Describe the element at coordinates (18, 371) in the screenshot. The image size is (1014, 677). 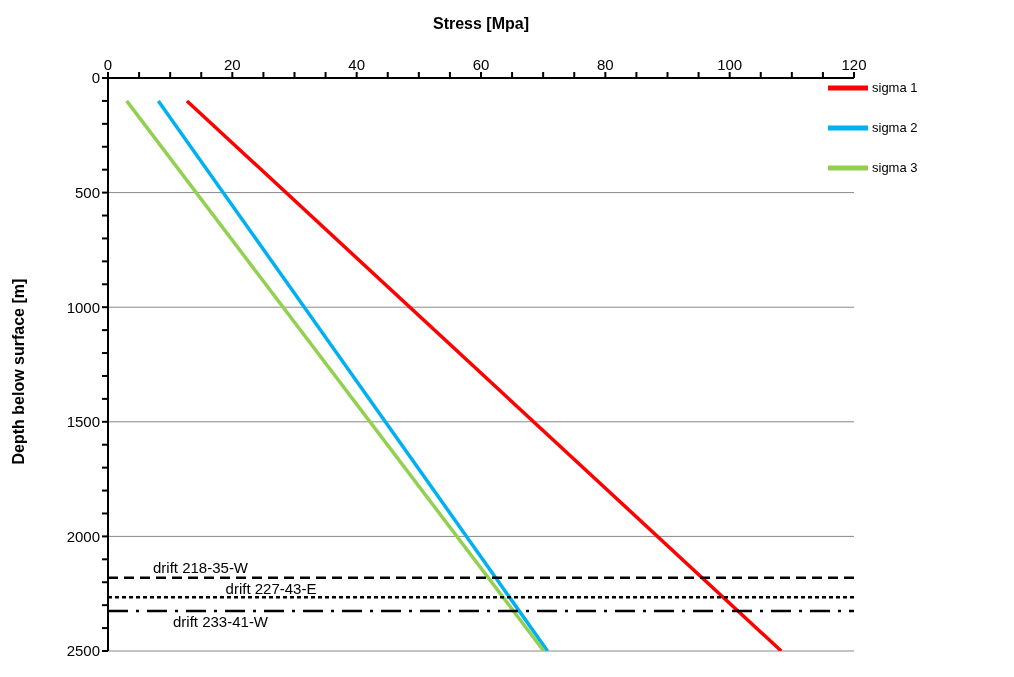
I see `y-axis-title: Depth below surface [m]` at that location.